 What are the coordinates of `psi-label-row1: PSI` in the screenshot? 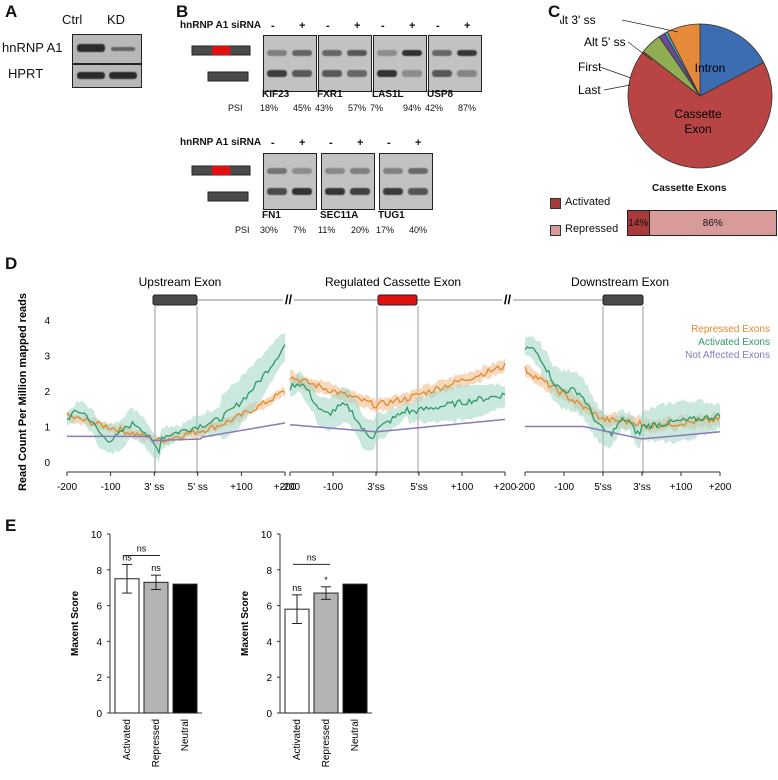 It's located at (235, 108).